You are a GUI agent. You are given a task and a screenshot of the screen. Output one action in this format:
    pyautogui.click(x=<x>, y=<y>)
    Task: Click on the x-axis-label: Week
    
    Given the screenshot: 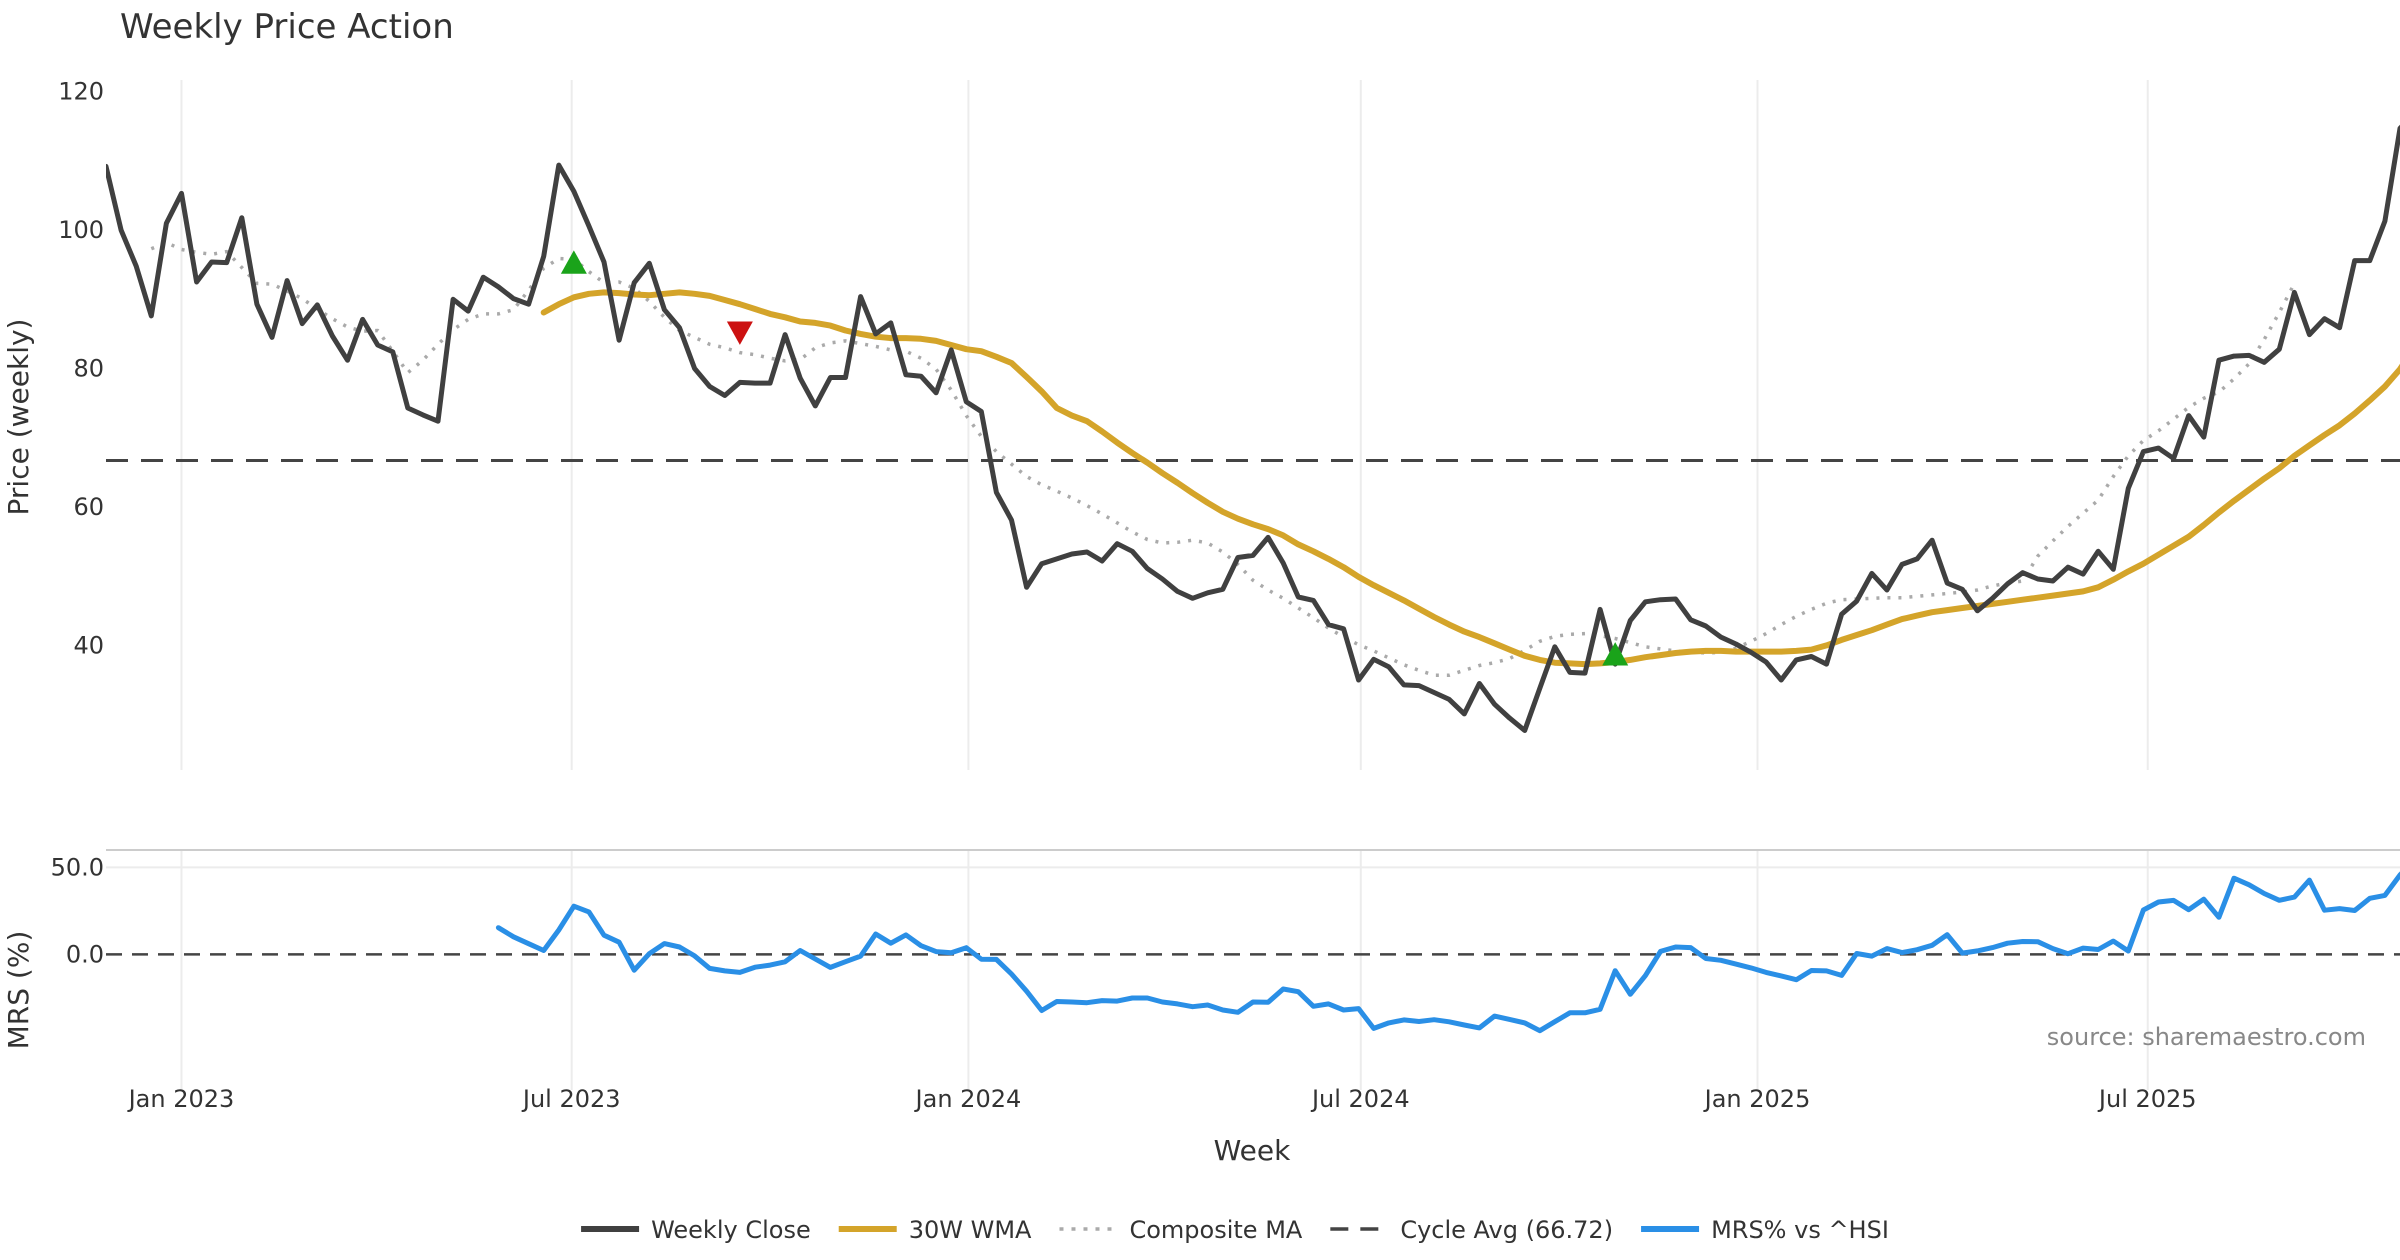 What is the action you would take?
    pyautogui.click(x=1252, y=1150)
    